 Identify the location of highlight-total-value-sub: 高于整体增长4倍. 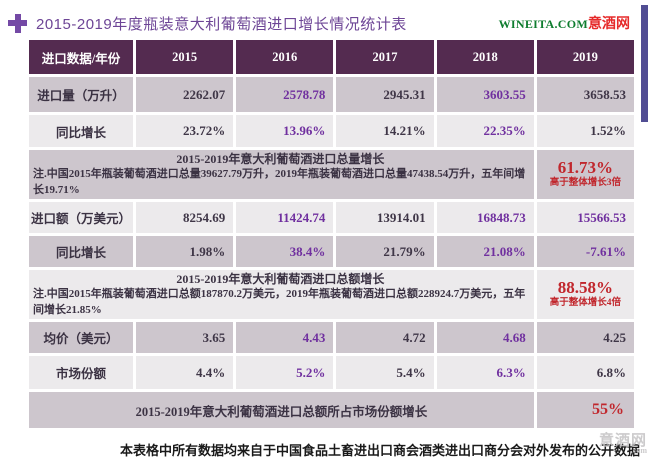
(585, 303).